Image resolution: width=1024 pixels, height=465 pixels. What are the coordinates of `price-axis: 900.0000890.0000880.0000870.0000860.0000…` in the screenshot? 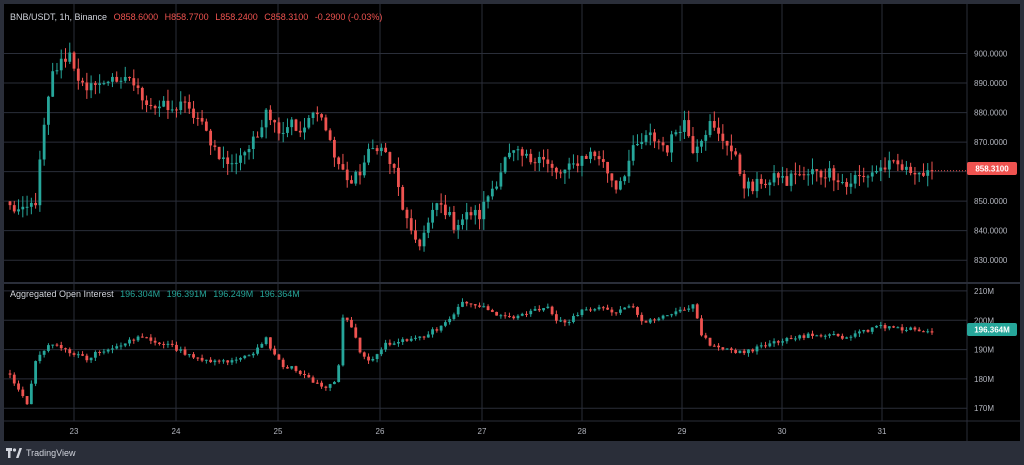 It's located at (991, 158).